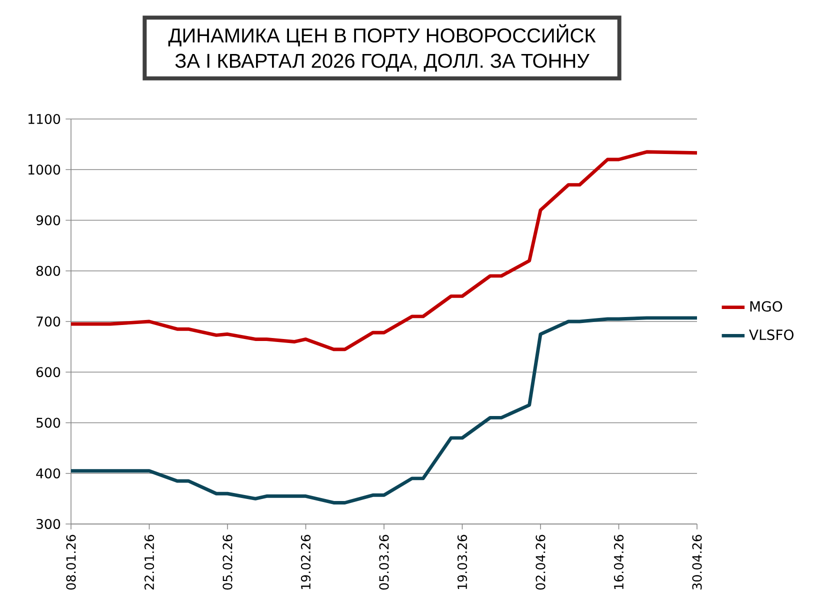  I want to click on x-tick-label: 16.04.26, so click(619, 562).